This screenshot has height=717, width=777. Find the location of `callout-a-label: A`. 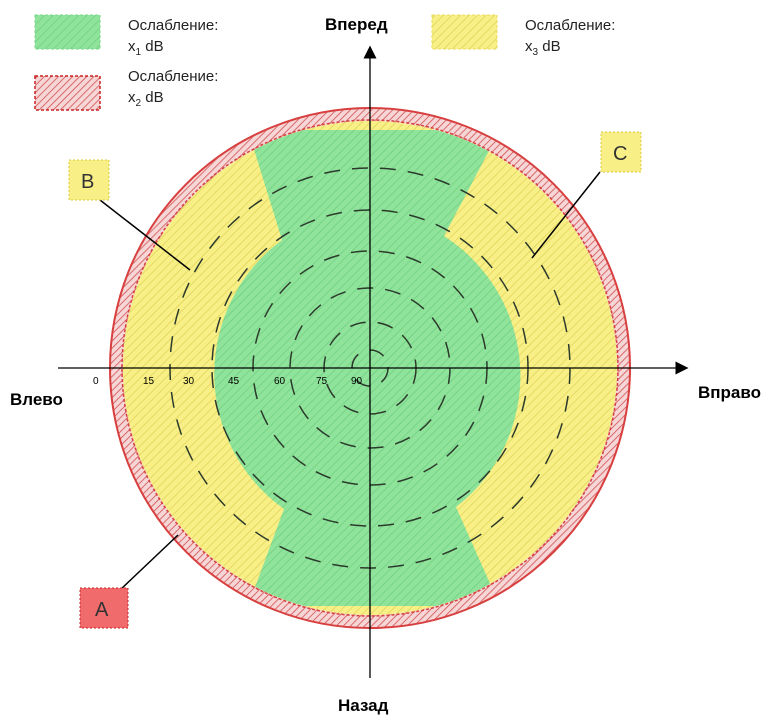

callout-a-label: A is located at coordinates (102, 610).